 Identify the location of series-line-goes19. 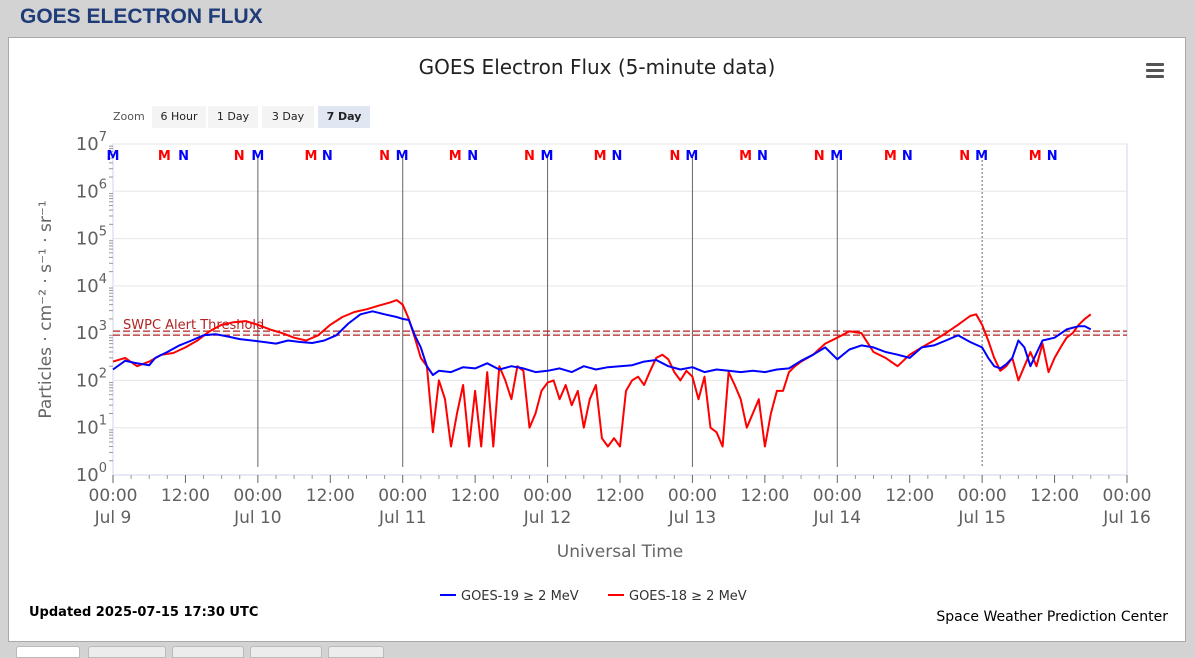
(602, 343).